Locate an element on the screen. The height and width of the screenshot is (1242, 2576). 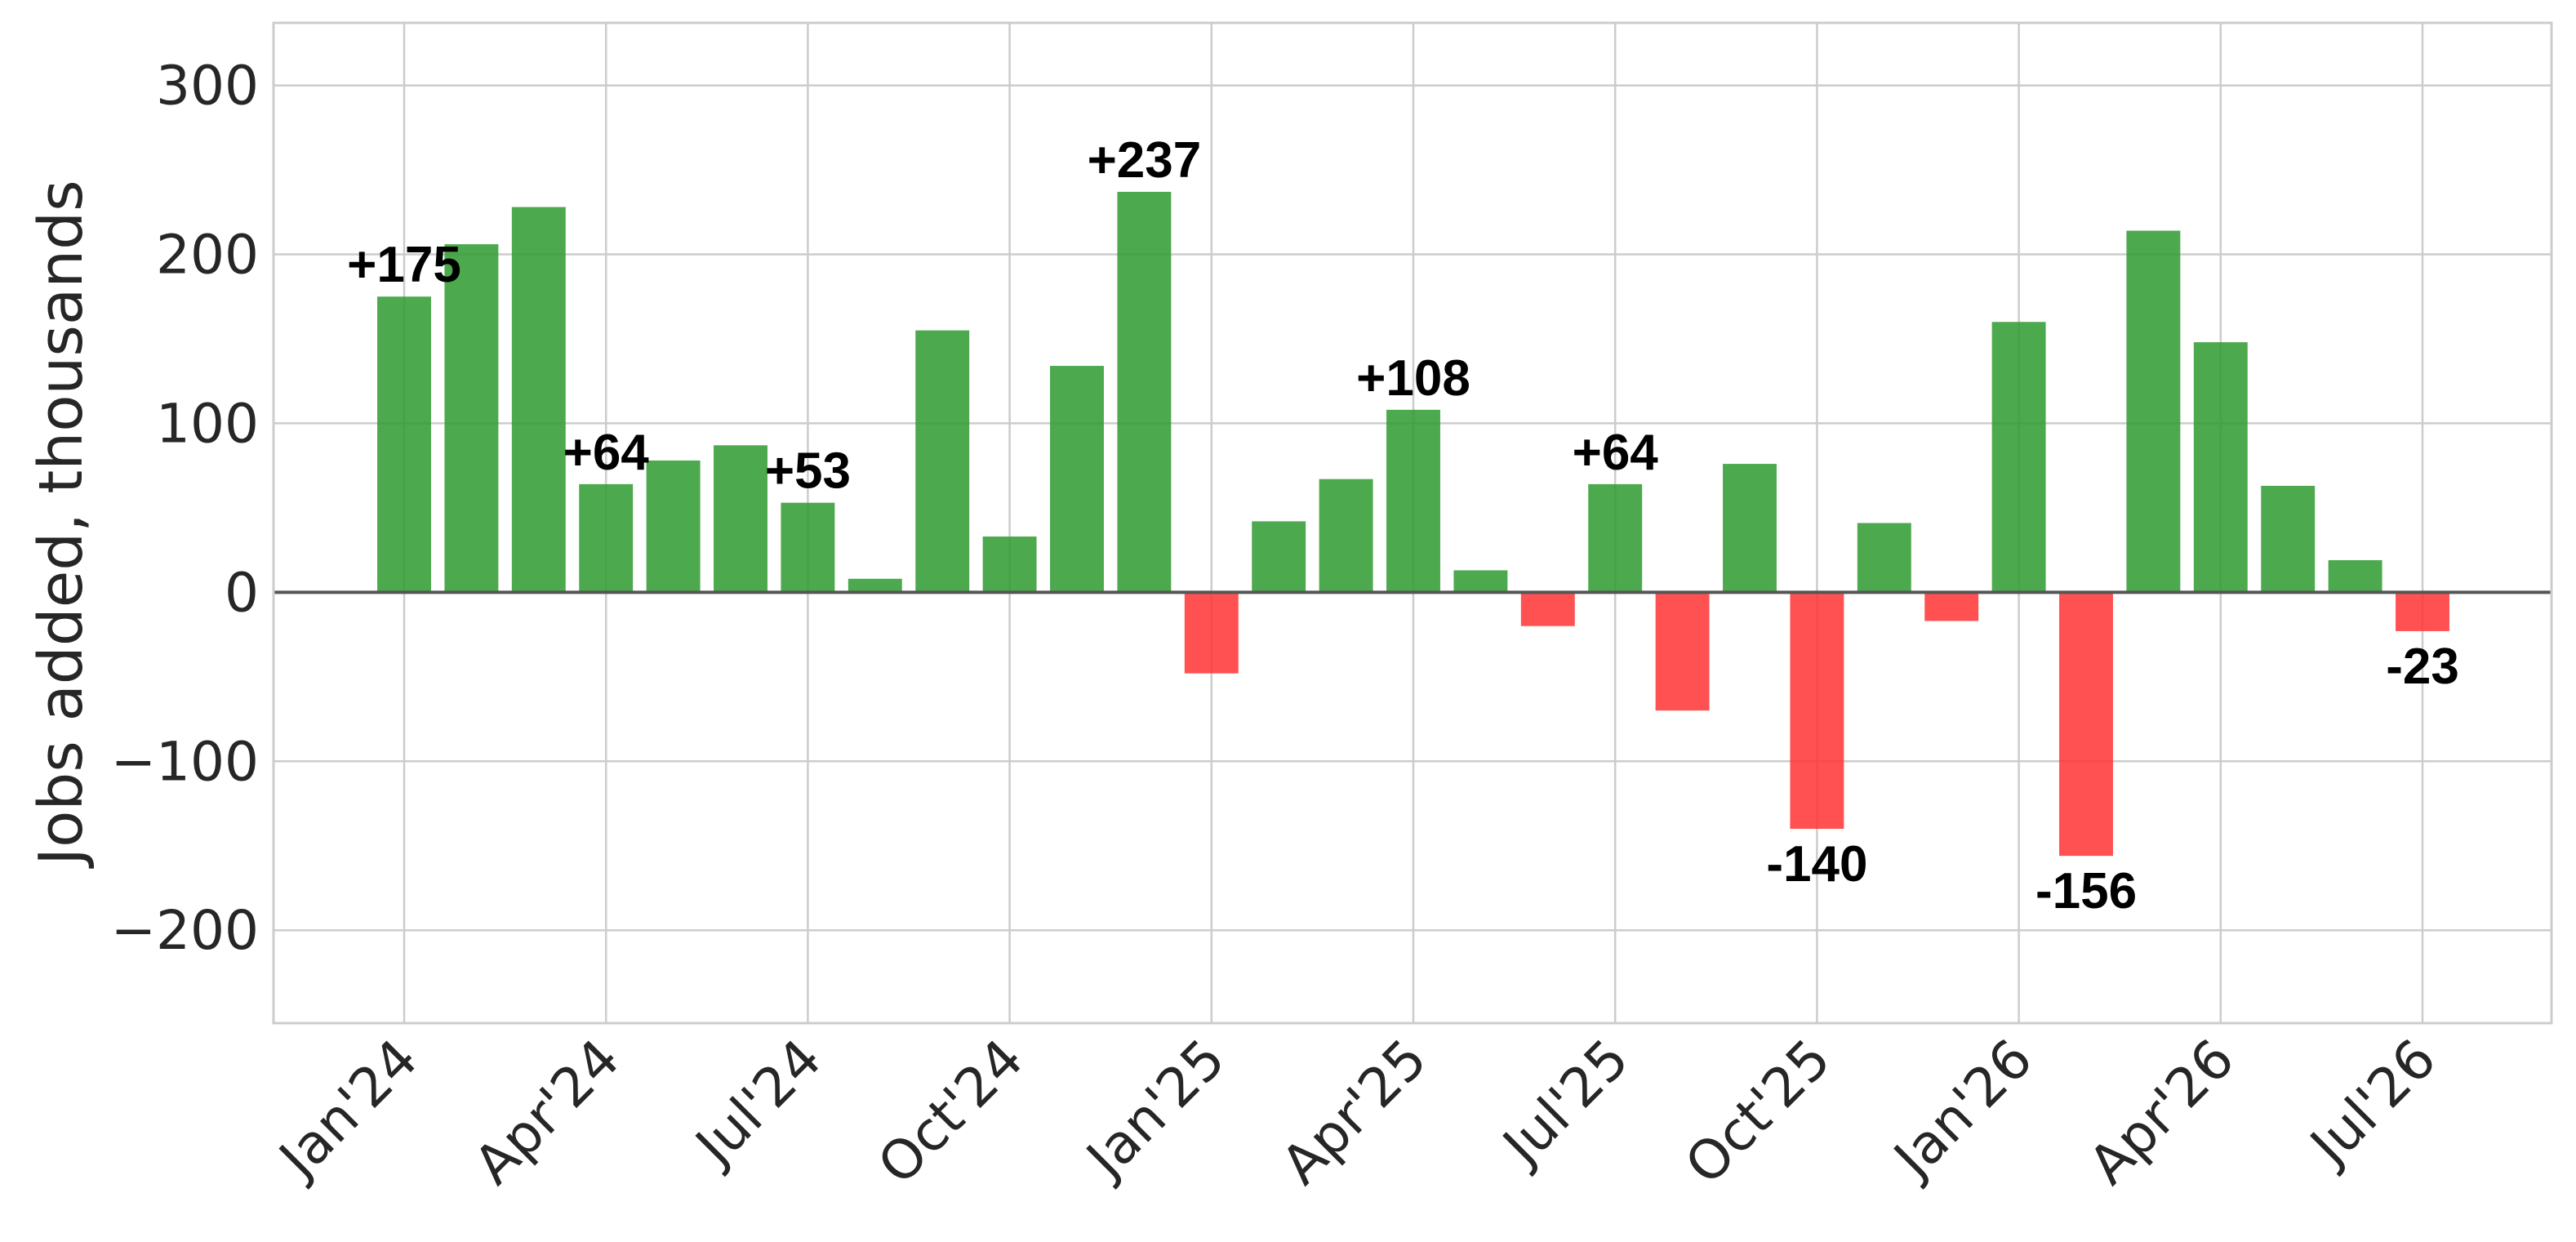
data-label: +53 is located at coordinates (808, 472).